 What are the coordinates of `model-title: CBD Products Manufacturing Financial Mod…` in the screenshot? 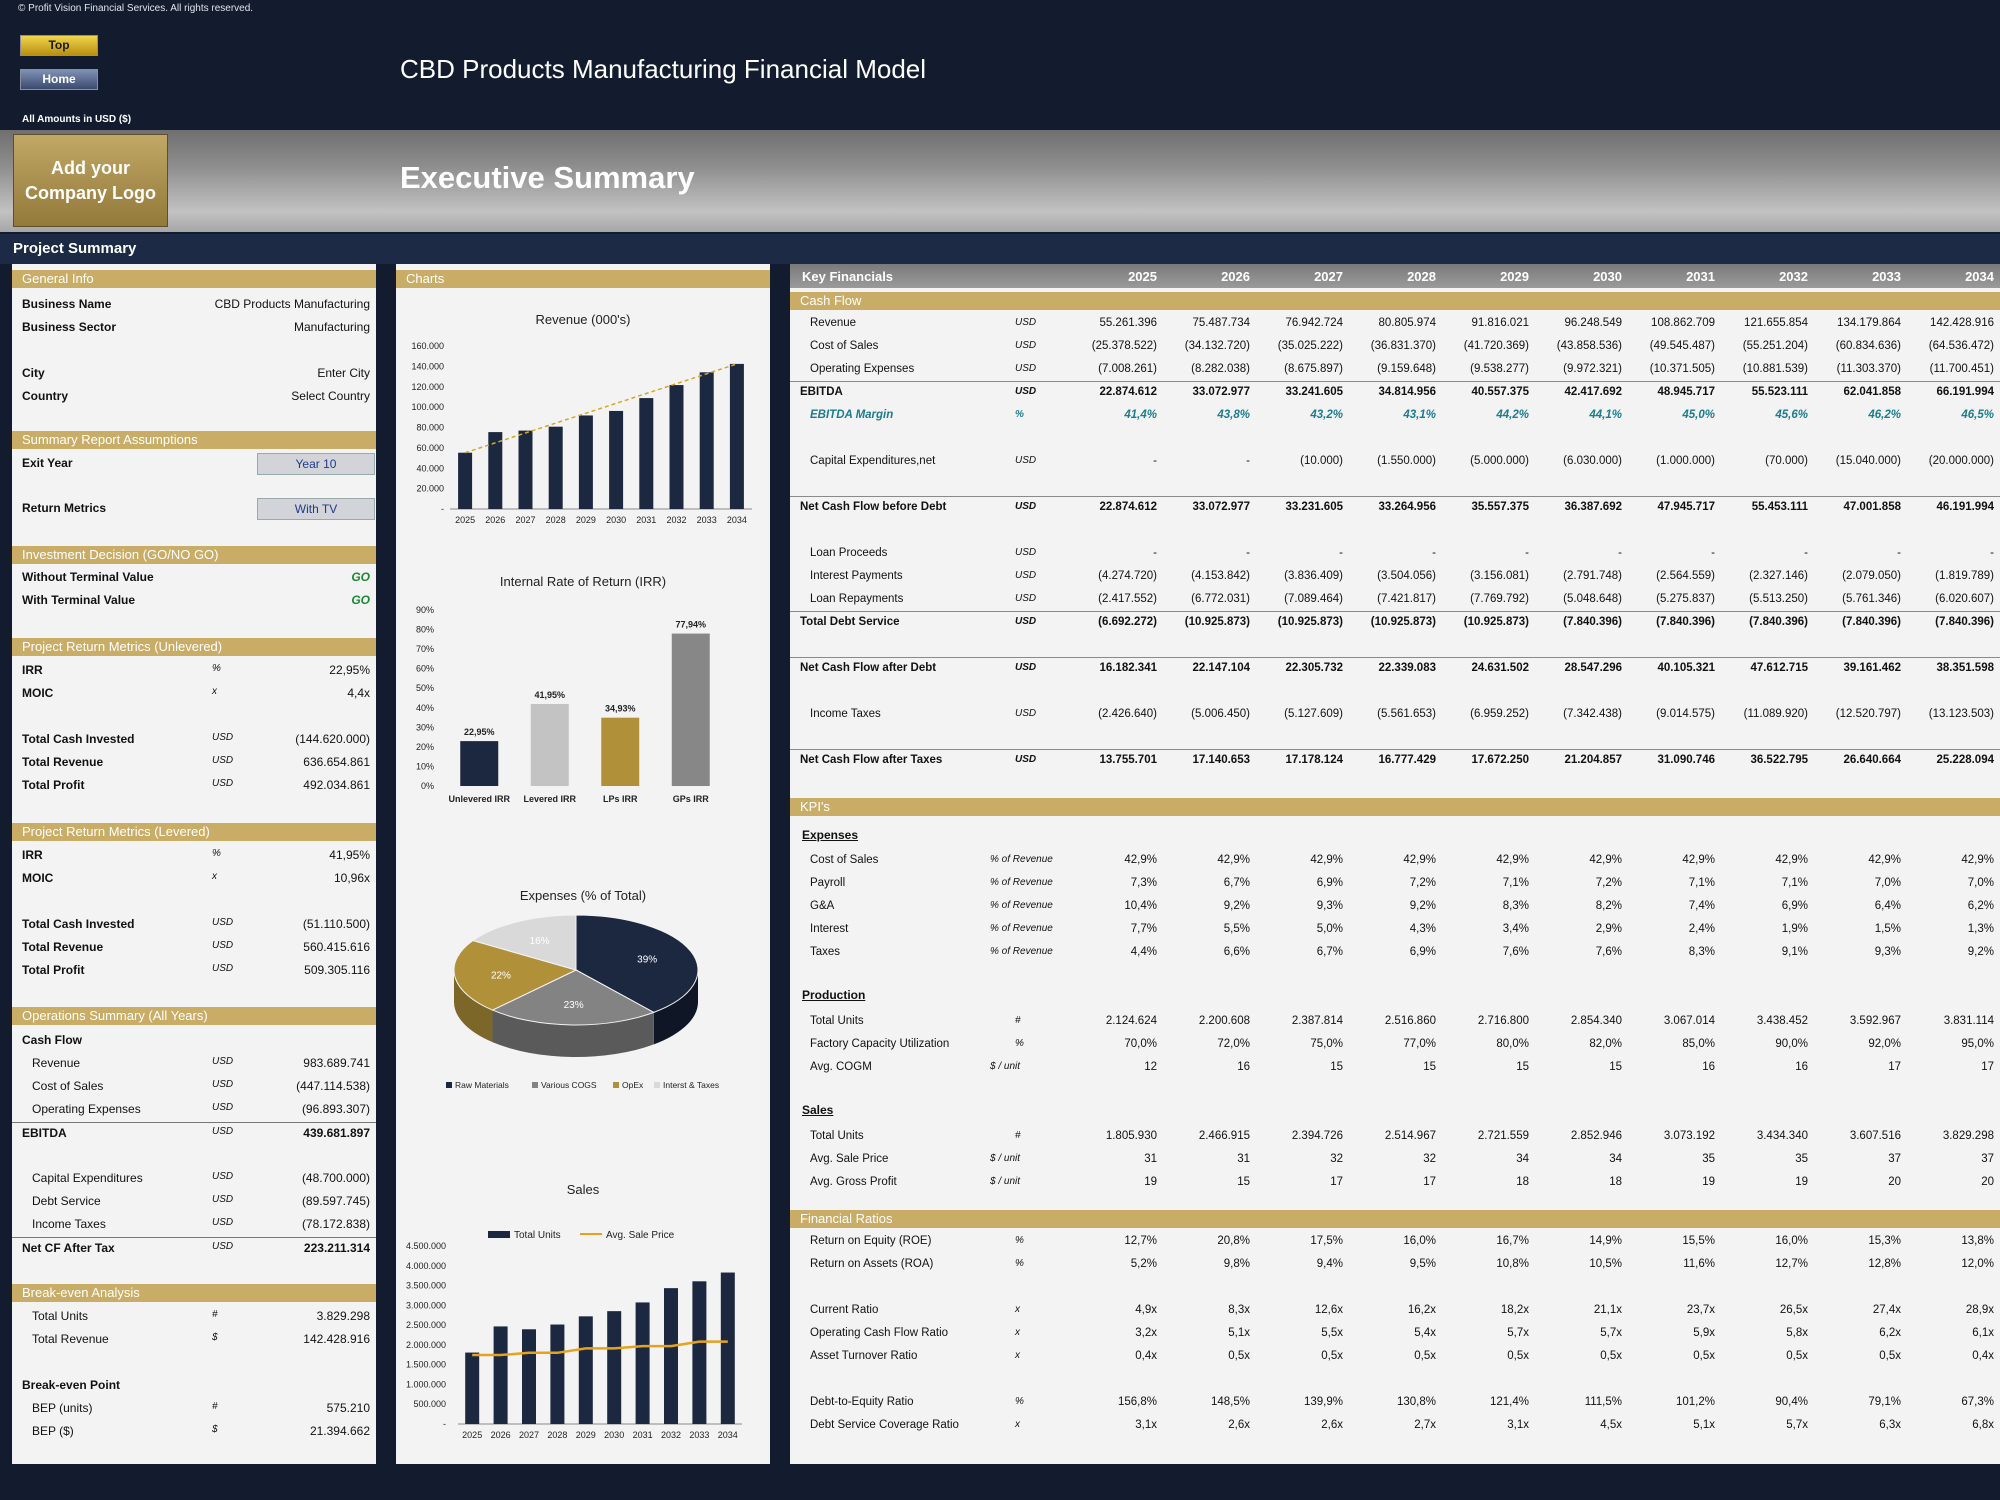 It's located at (663, 69).